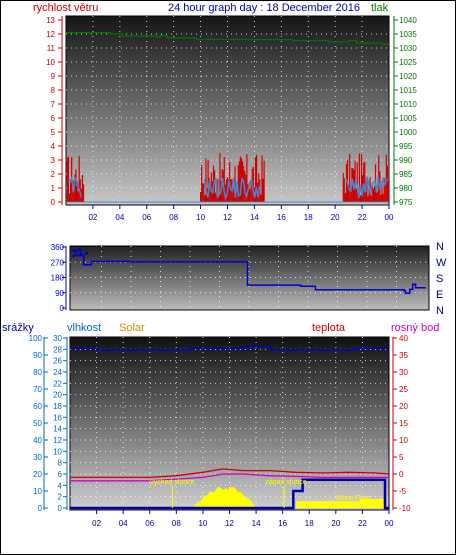 The width and height of the screenshot is (456, 555). What do you see at coordinates (229, 477) in the screenshot?
I see `dewpoint-line` at bounding box center [229, 477].